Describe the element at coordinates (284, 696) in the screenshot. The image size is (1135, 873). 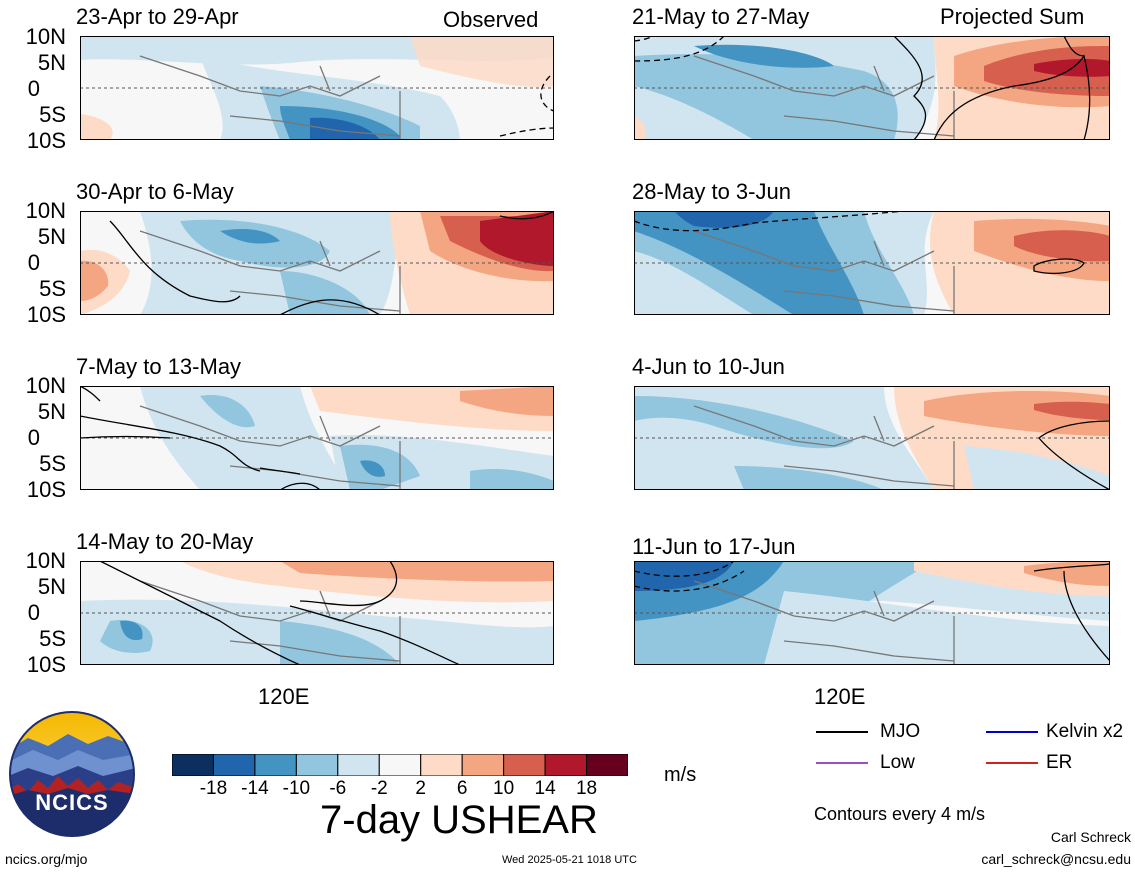
I see `x-tick-left: 120E` at that location.